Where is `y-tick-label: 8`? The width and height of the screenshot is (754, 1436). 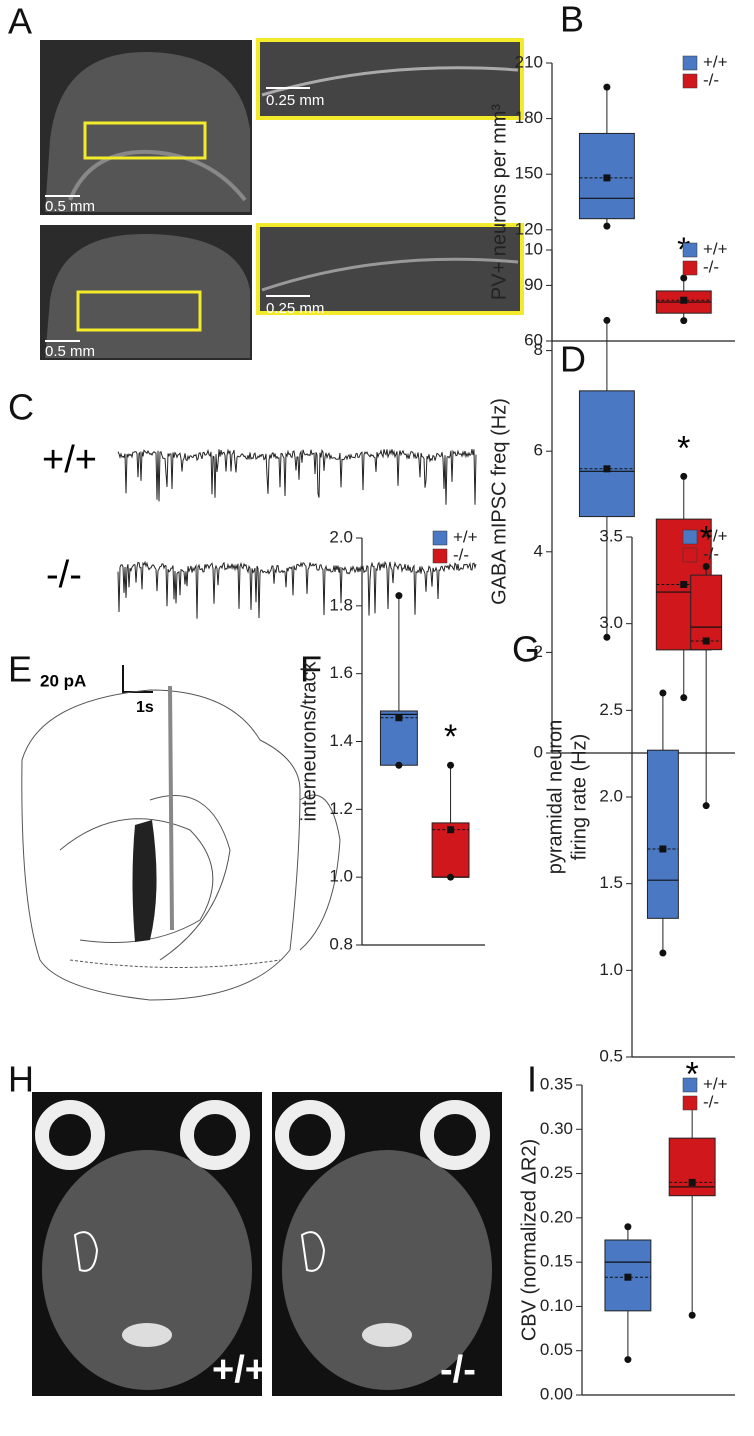
y-tick-label: 8 is located at coordinates (538, 349).